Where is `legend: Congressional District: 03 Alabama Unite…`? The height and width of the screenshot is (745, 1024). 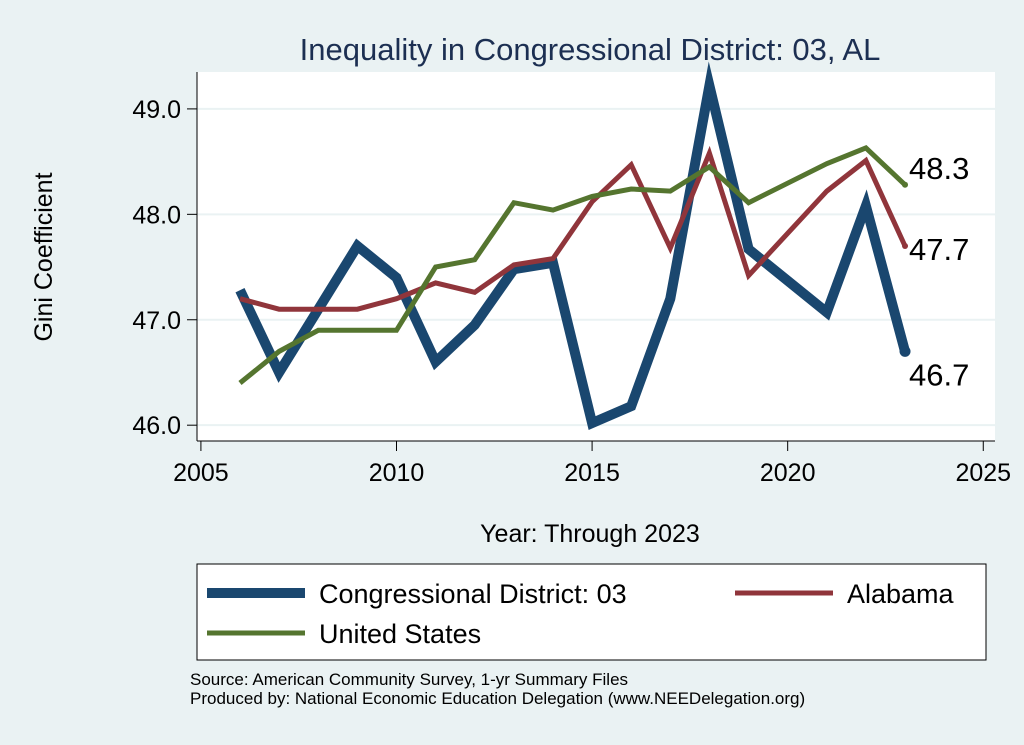 legend: Congressional District: 03 Alabama Unite… is located at coordinates (591, 612).